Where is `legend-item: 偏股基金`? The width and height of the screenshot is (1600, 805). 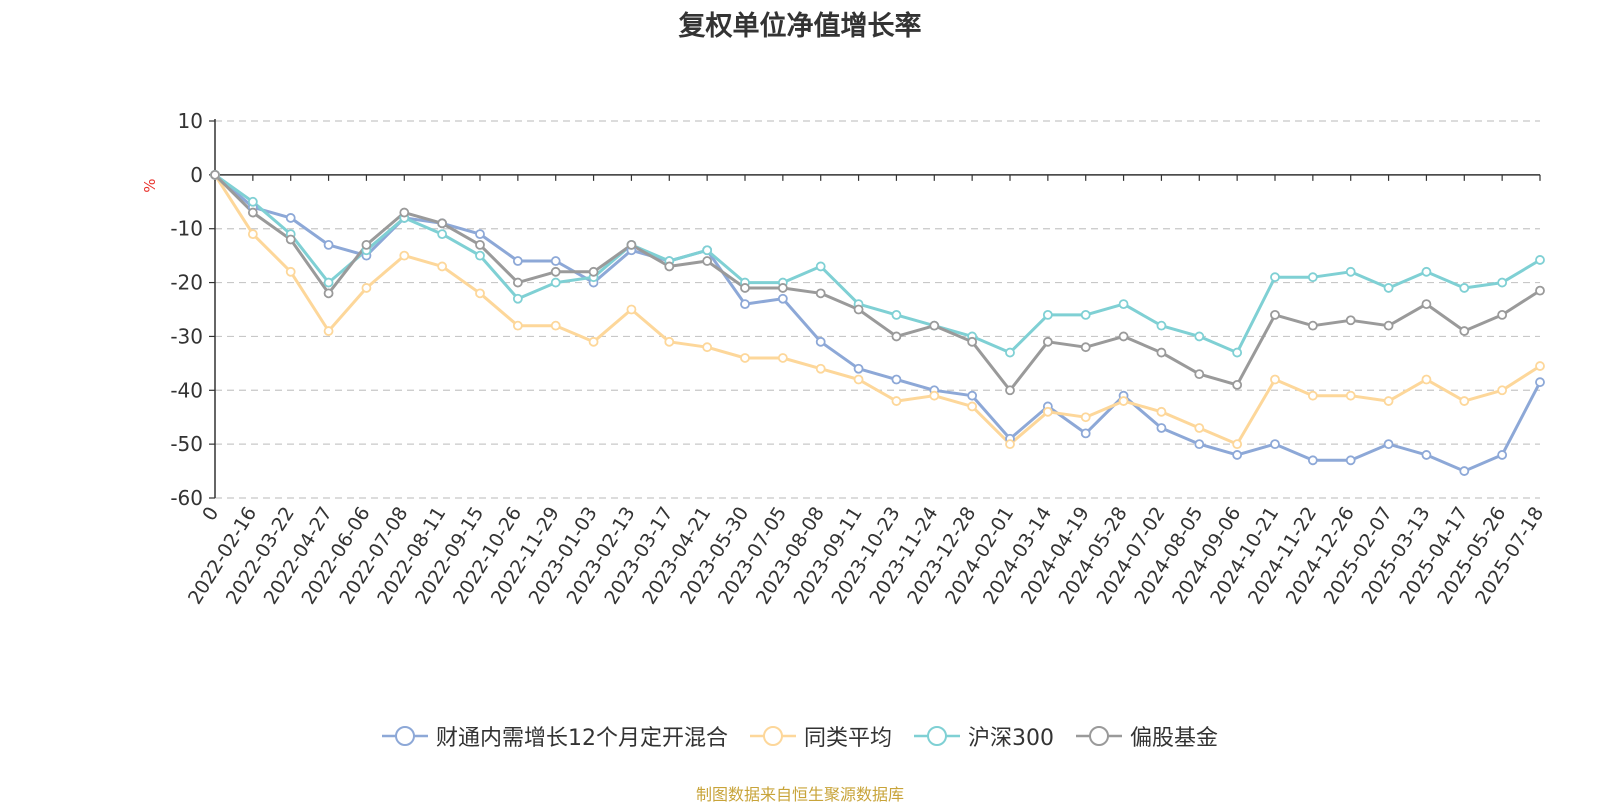 legend-item: 偏股基金 is located at coordinates (1147, 736).